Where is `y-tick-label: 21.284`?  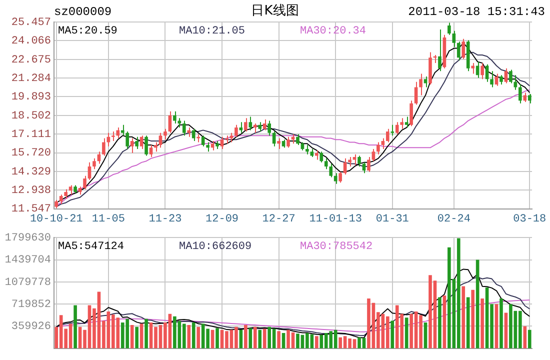
y-tick-label: 21.284 is located at coordinates (31, 78).